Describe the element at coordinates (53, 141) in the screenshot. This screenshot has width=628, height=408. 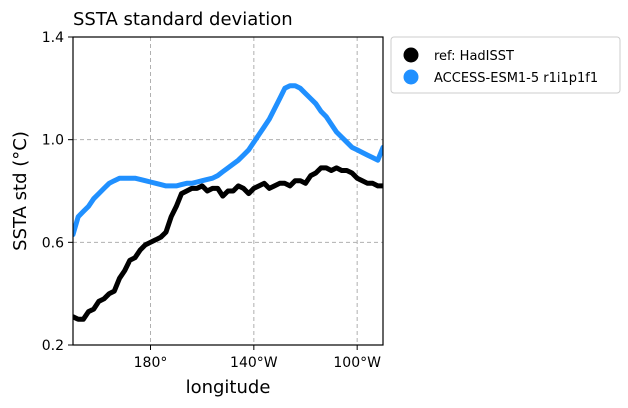
I see `y-tick-label: 1.0` at that location.